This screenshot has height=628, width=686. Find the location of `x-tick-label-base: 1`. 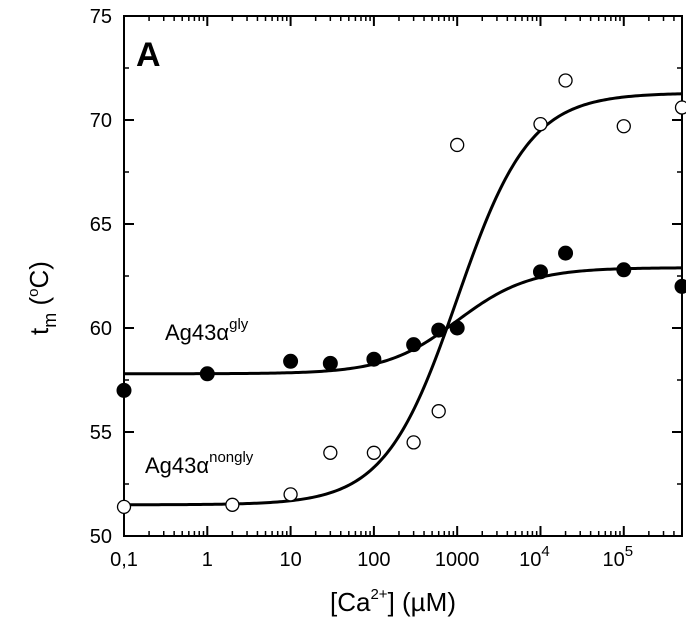

x-tick-label-base: 1 is located at coordinates (207, 560).